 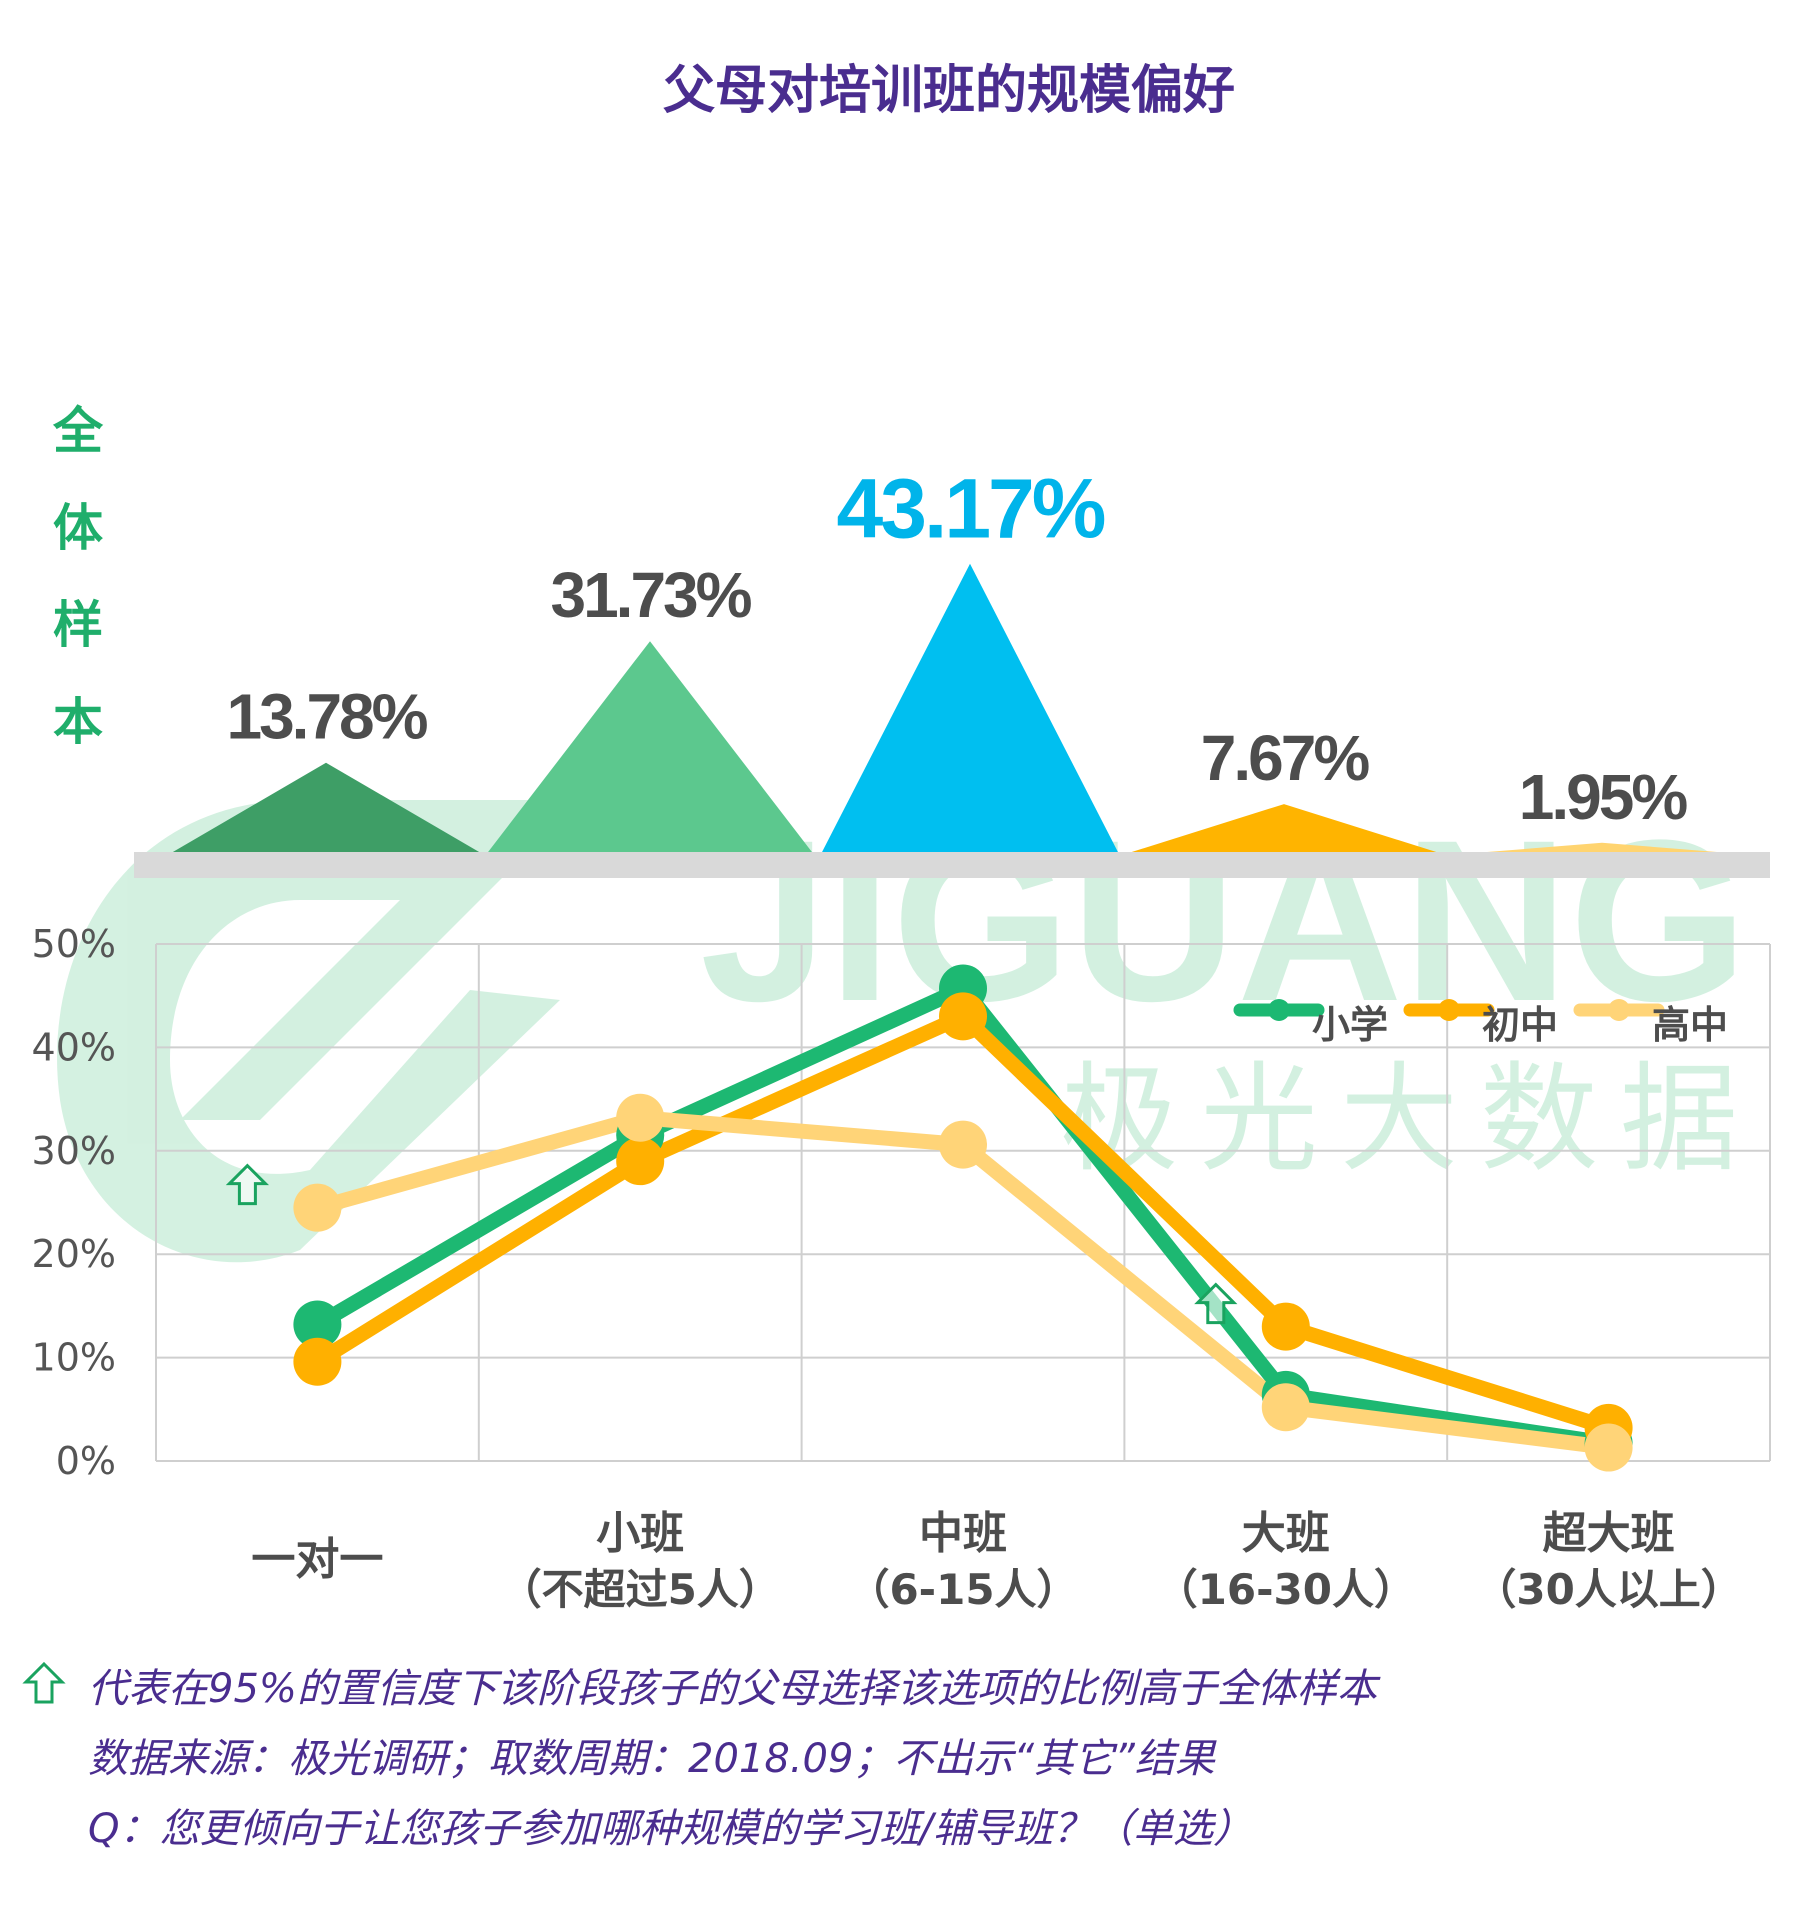 I want to click on ytick-label-3: 30%, so click(x=74, y=1151).